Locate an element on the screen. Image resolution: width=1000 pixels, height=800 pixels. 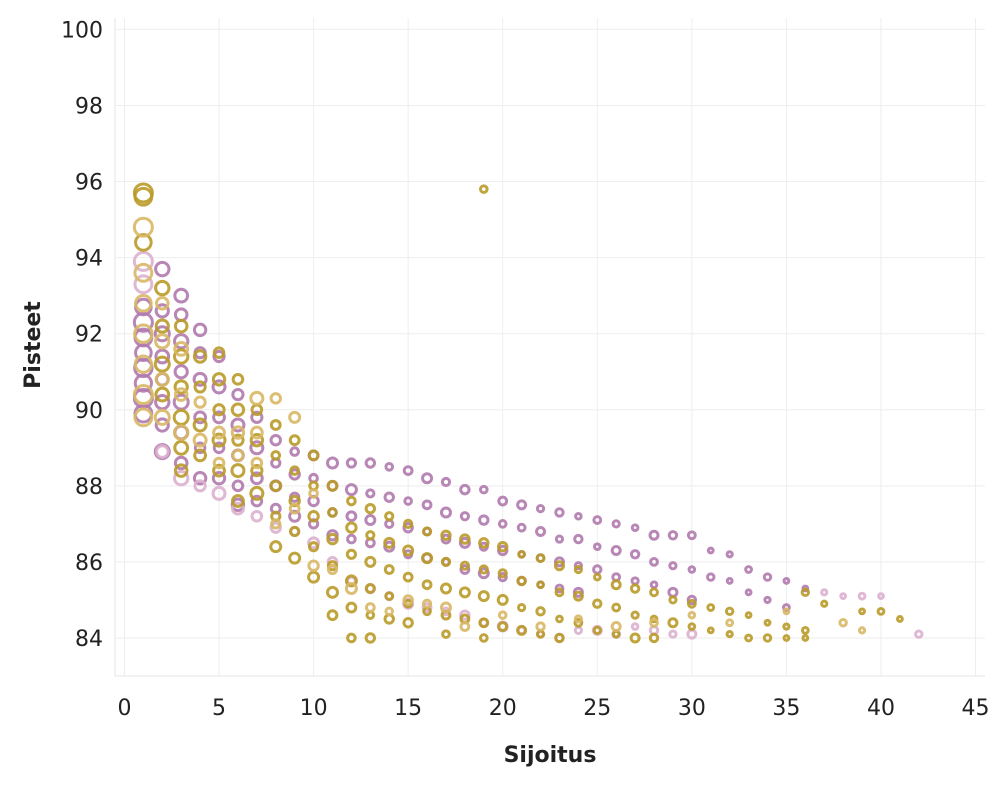
y-tick-label: 90 is located at coordinates (89, 411).